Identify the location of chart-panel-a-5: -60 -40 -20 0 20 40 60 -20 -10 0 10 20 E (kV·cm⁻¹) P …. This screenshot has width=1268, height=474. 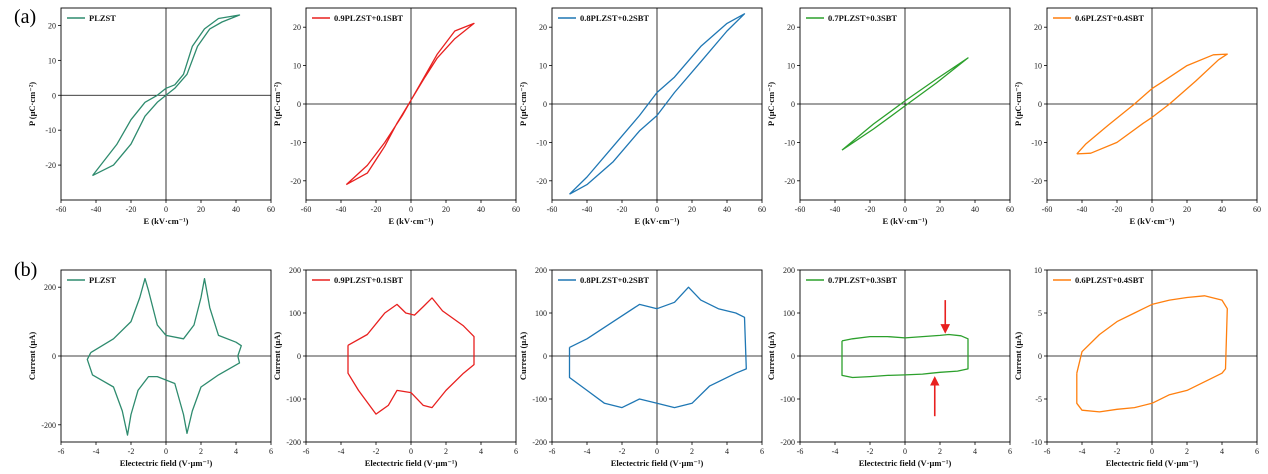
(1137, 116).